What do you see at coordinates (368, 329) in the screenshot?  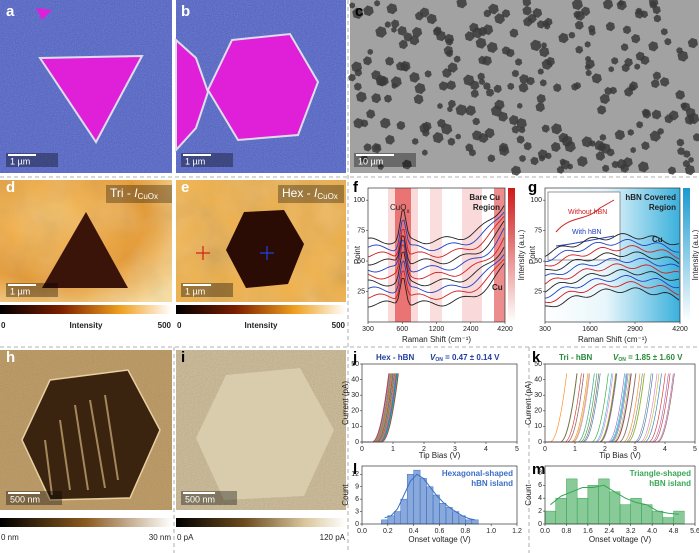 I see `label: 300` at bounding box center [368, 329].